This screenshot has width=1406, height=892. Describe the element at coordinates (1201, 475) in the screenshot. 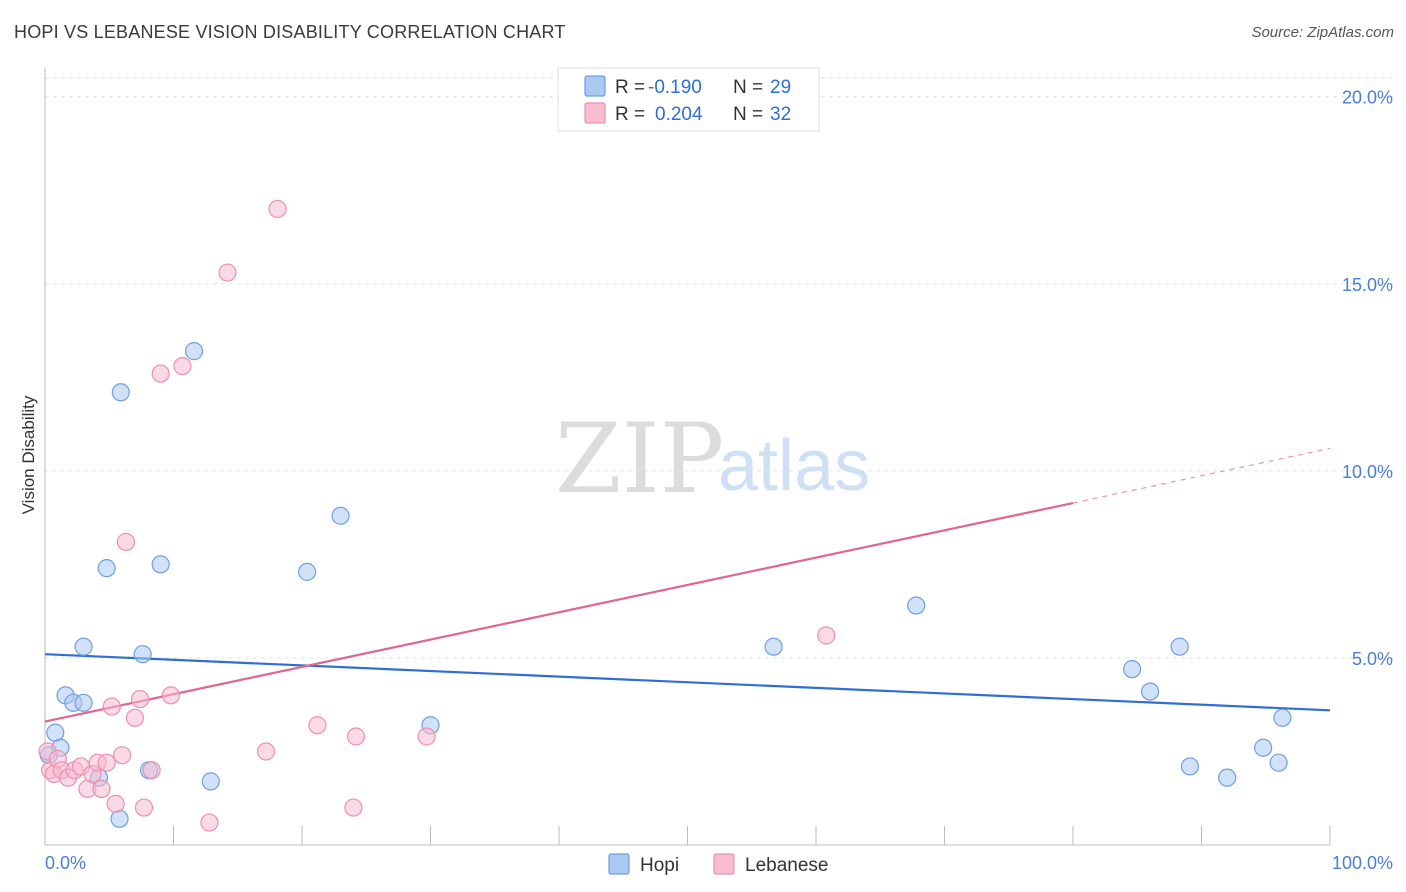

I see `trend-line-extension-lebanese` at that location.